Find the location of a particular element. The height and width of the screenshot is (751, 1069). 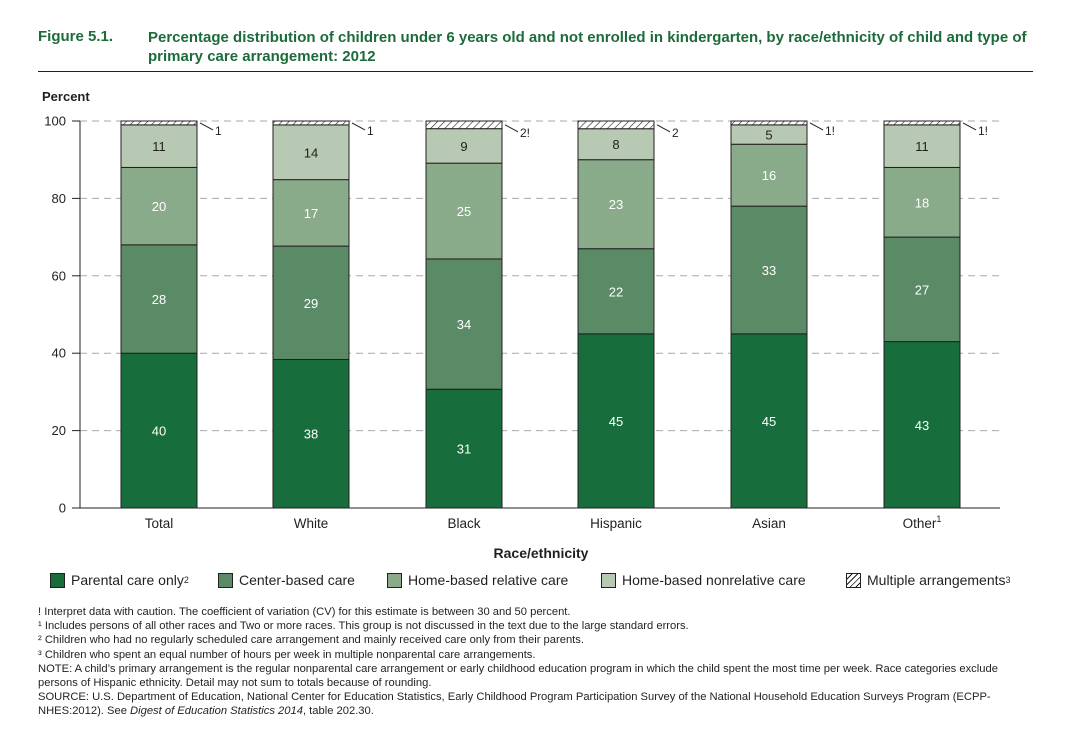

legend-swatch-home-nonrelative is located at coordinates (608, 580).